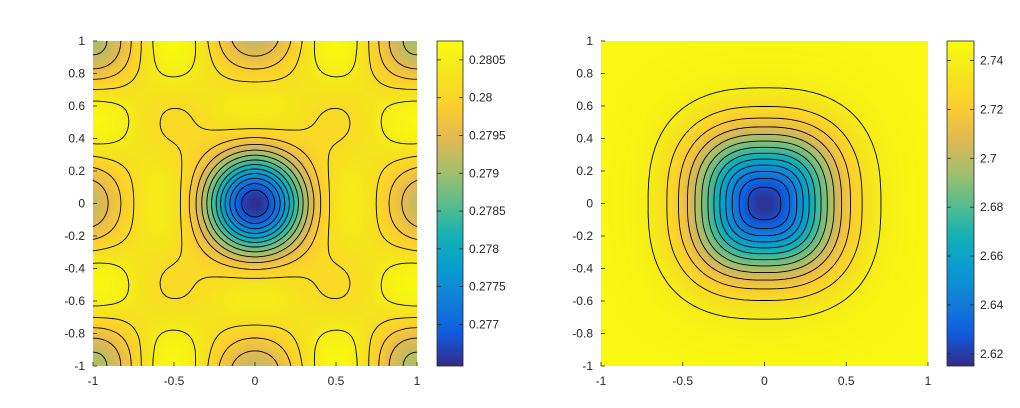 Image resolution: width=1020 pixels, height=408 pixels. Describe the element at coordinates (992, 354) in the screenshot. I see `colorbar-tick-label: 2.62` at that location.